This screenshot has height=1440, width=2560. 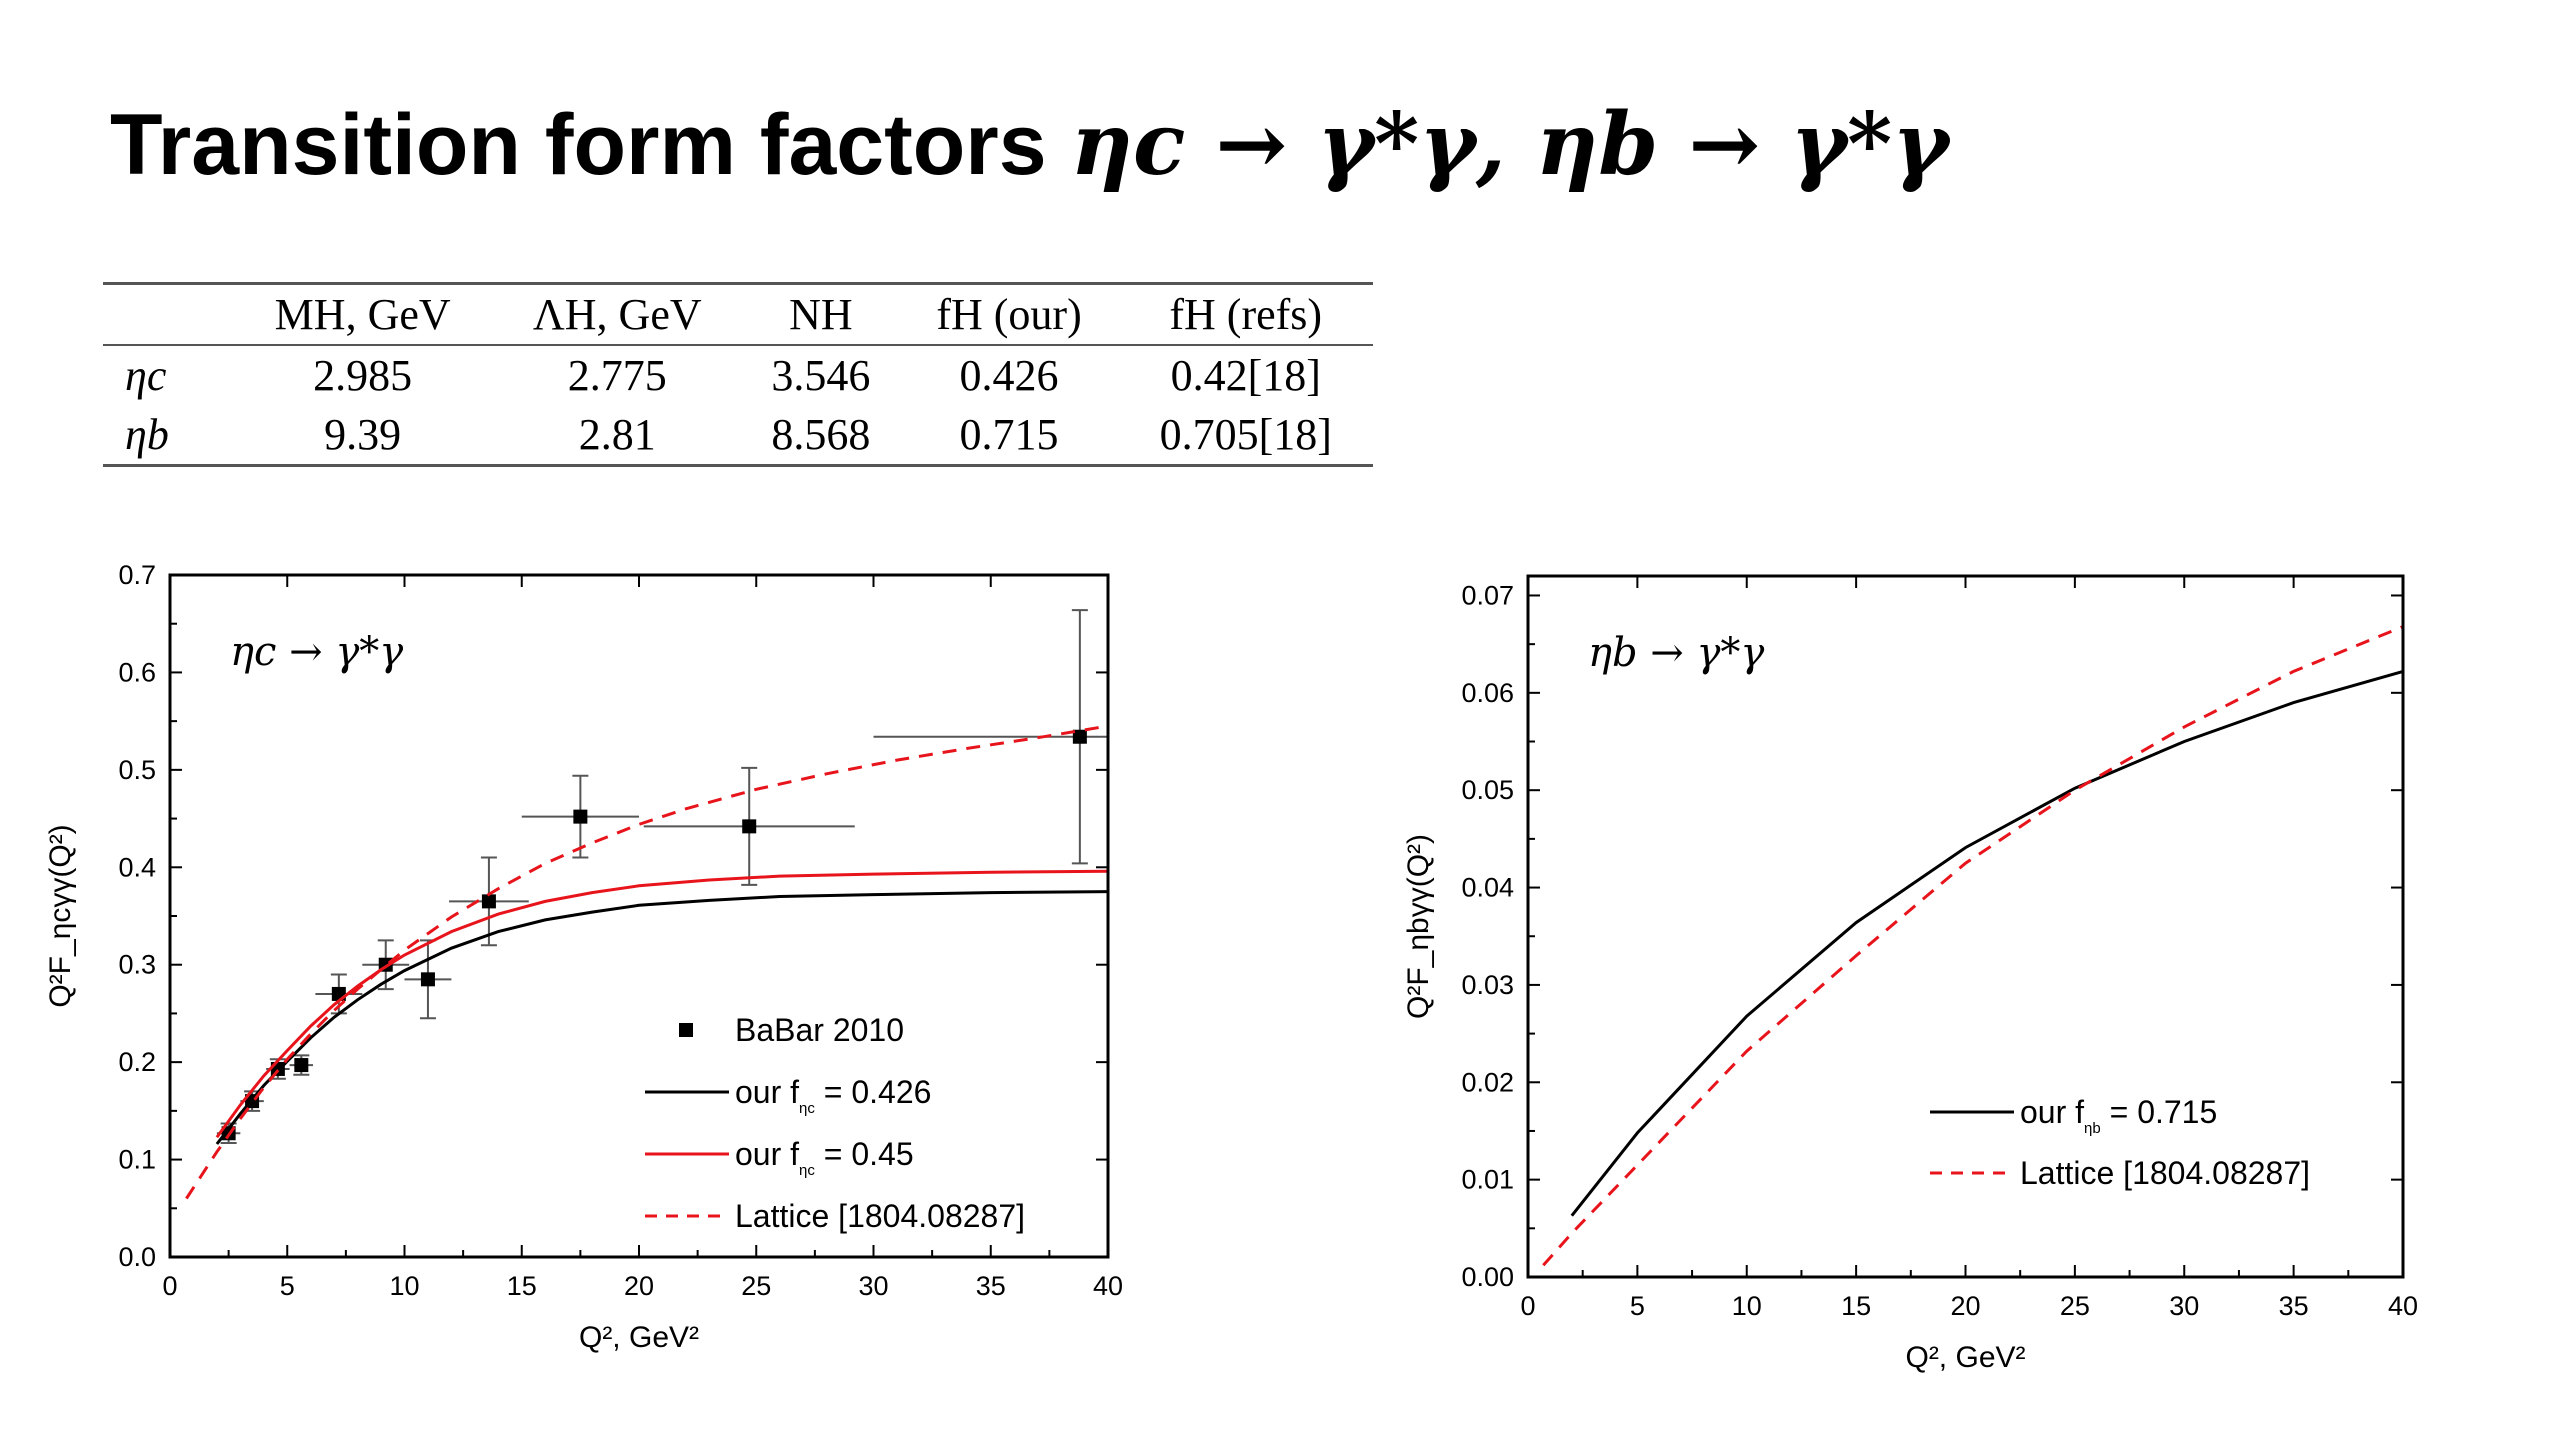 What do you see at coordinates (1487, 693) in the screenshot?
I see `y-tick-label: 0.06` at bounding box center [1487, 693].